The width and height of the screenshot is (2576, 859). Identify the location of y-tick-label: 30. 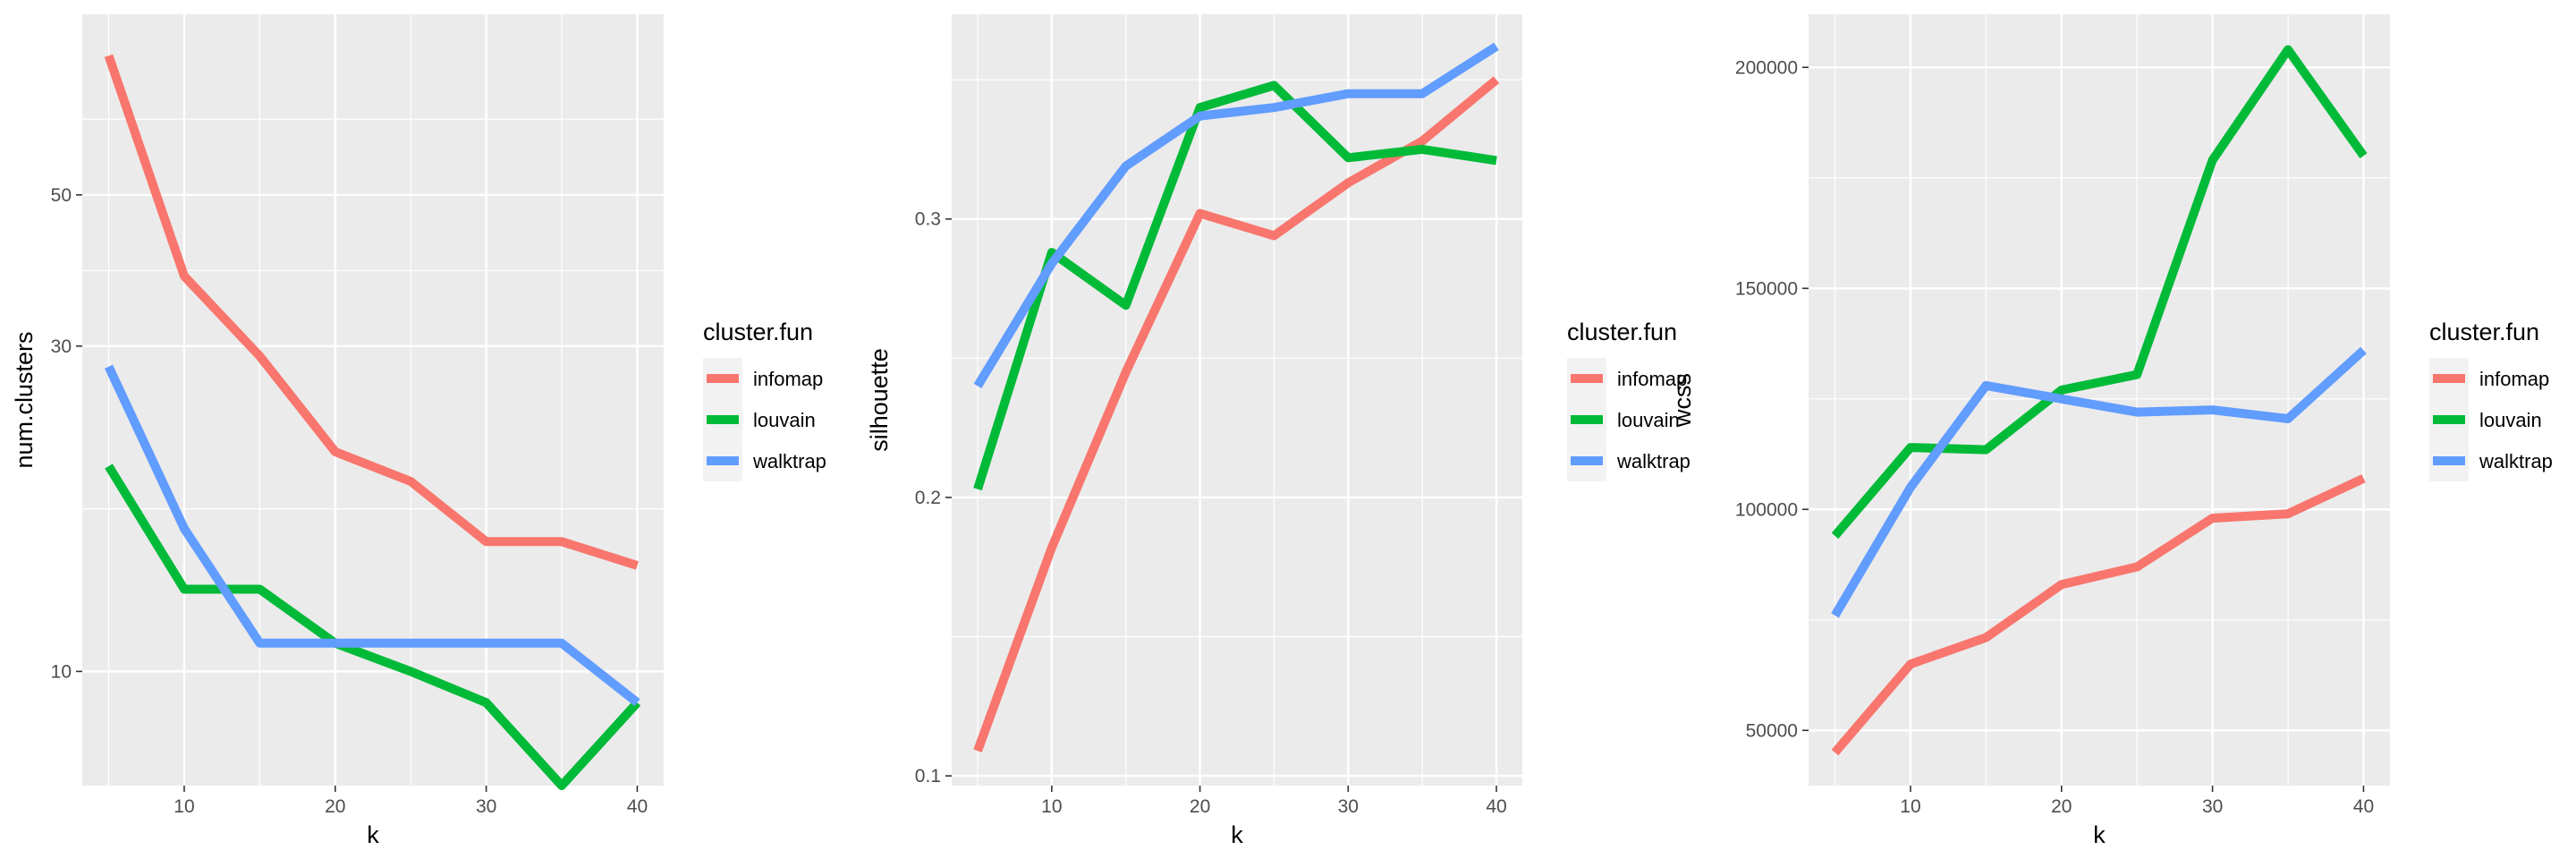
(61, 346).